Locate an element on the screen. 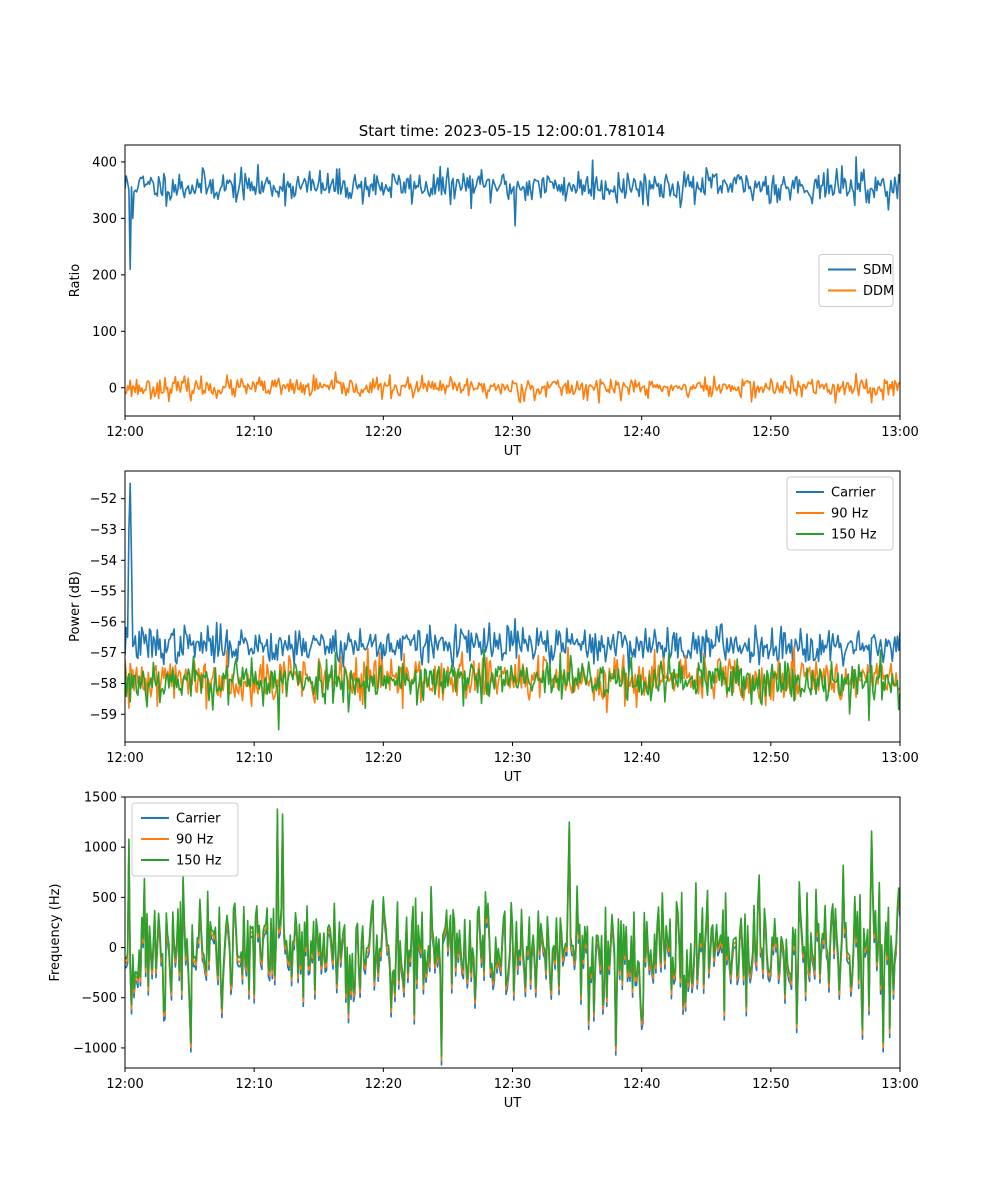 Image resolution: width=1000 pixels, height=1200 pixels. y-tick-label: −52 is located at coordinates (103, 499).